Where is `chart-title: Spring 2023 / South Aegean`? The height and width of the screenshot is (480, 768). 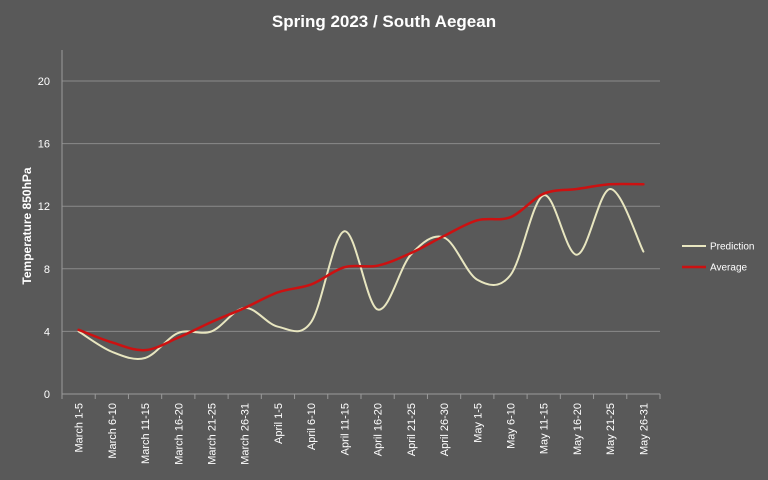 chart-title: Spring 2023 / South Aegean is located at coordinates (384, 21).